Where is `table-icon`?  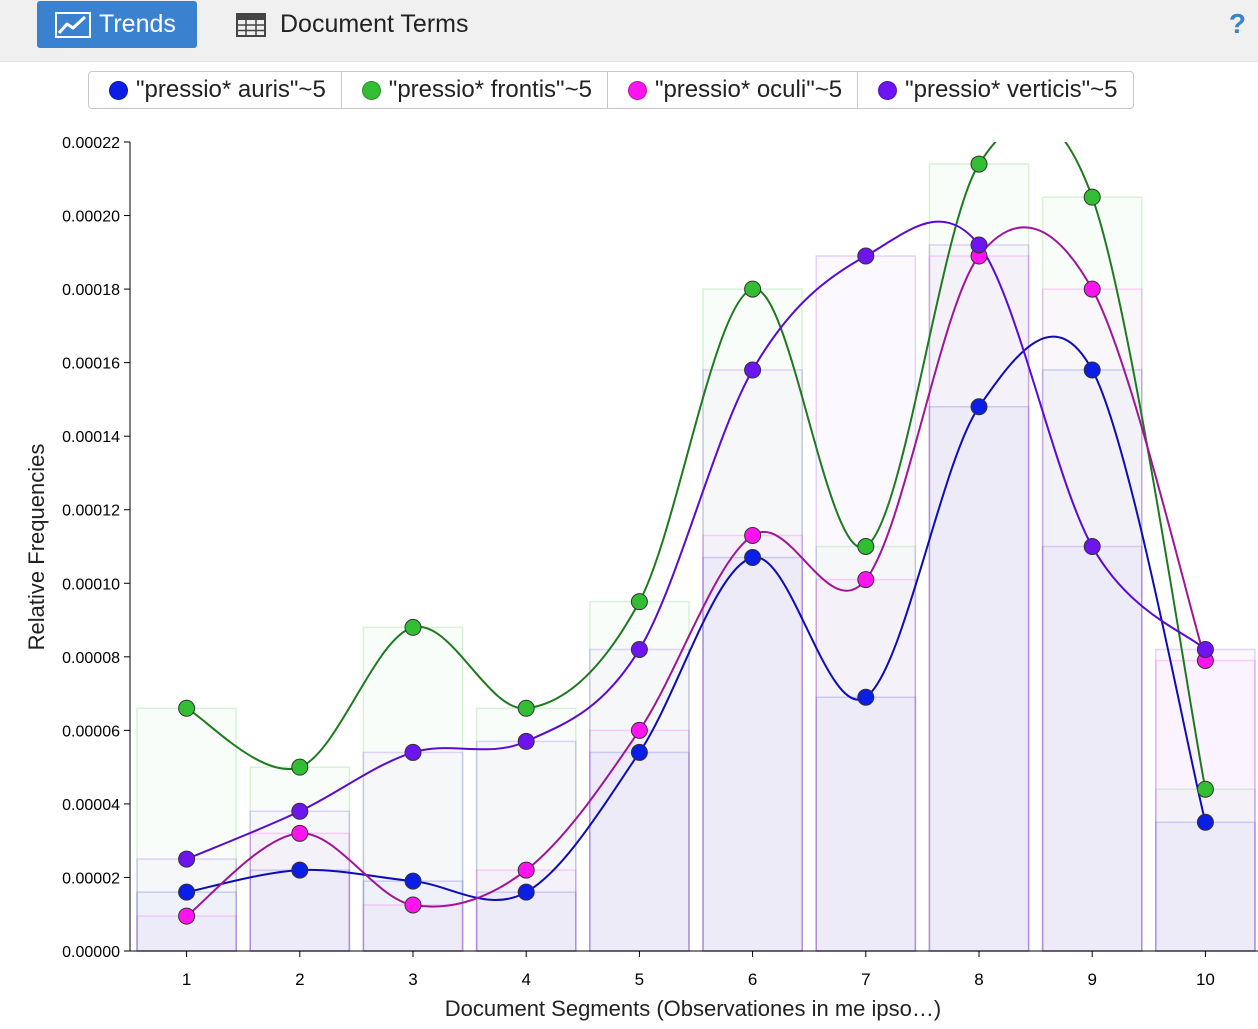
table-icon is located at coordinates (251, 24).